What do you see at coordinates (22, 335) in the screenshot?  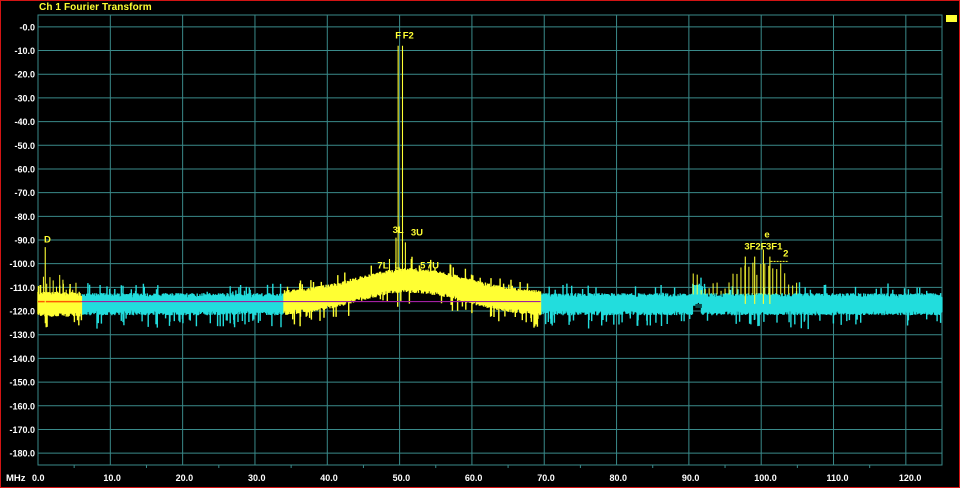 I see `y-tick-label: -130.0` at bounding box center [22, 335].